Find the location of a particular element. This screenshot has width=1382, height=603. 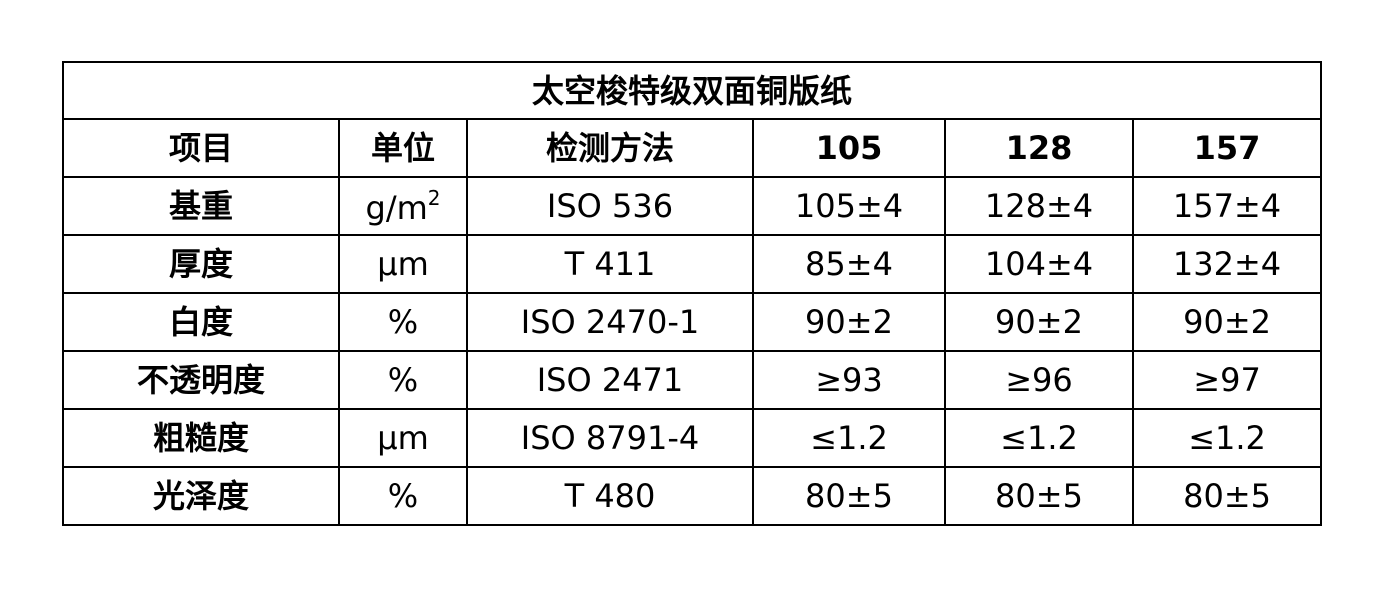

value-128-cell-text: 90±2 is located at coordinates (1039, 322).